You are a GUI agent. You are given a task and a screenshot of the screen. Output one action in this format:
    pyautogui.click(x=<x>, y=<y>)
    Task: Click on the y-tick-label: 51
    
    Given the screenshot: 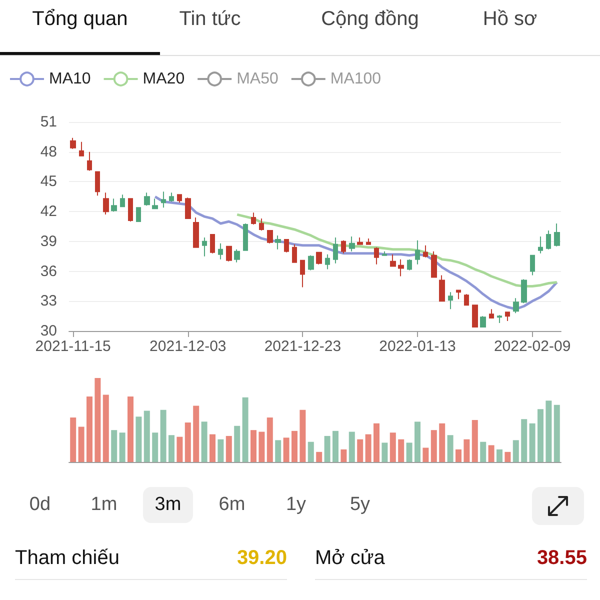 What is the action you would take?
    pyautogui.click(x=48, y=122)
    